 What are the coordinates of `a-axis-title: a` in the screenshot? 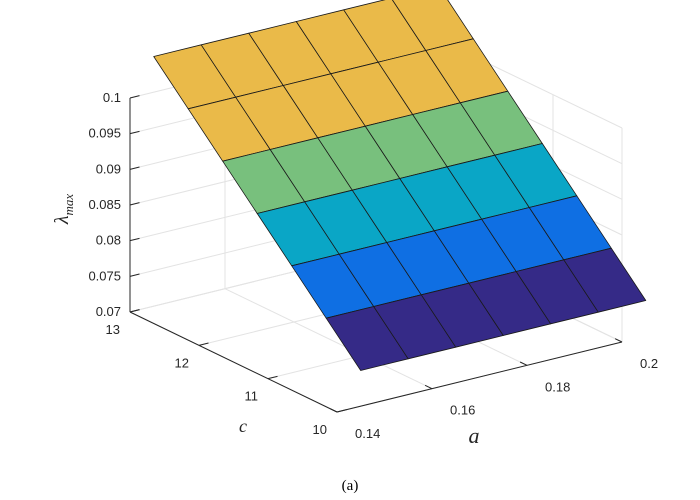 It's located at (474, 435).